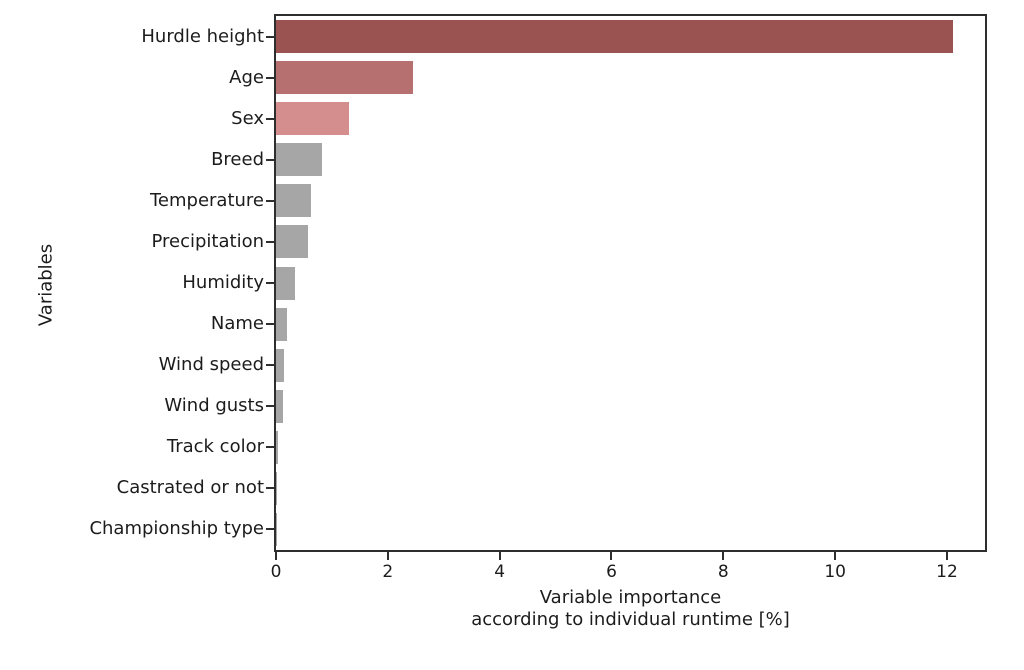 This screenshot has height=670, width=1024. Describe the element at coordinates (247, 118) in the screenshot. I see `y-tick-label: Sex` at that location.